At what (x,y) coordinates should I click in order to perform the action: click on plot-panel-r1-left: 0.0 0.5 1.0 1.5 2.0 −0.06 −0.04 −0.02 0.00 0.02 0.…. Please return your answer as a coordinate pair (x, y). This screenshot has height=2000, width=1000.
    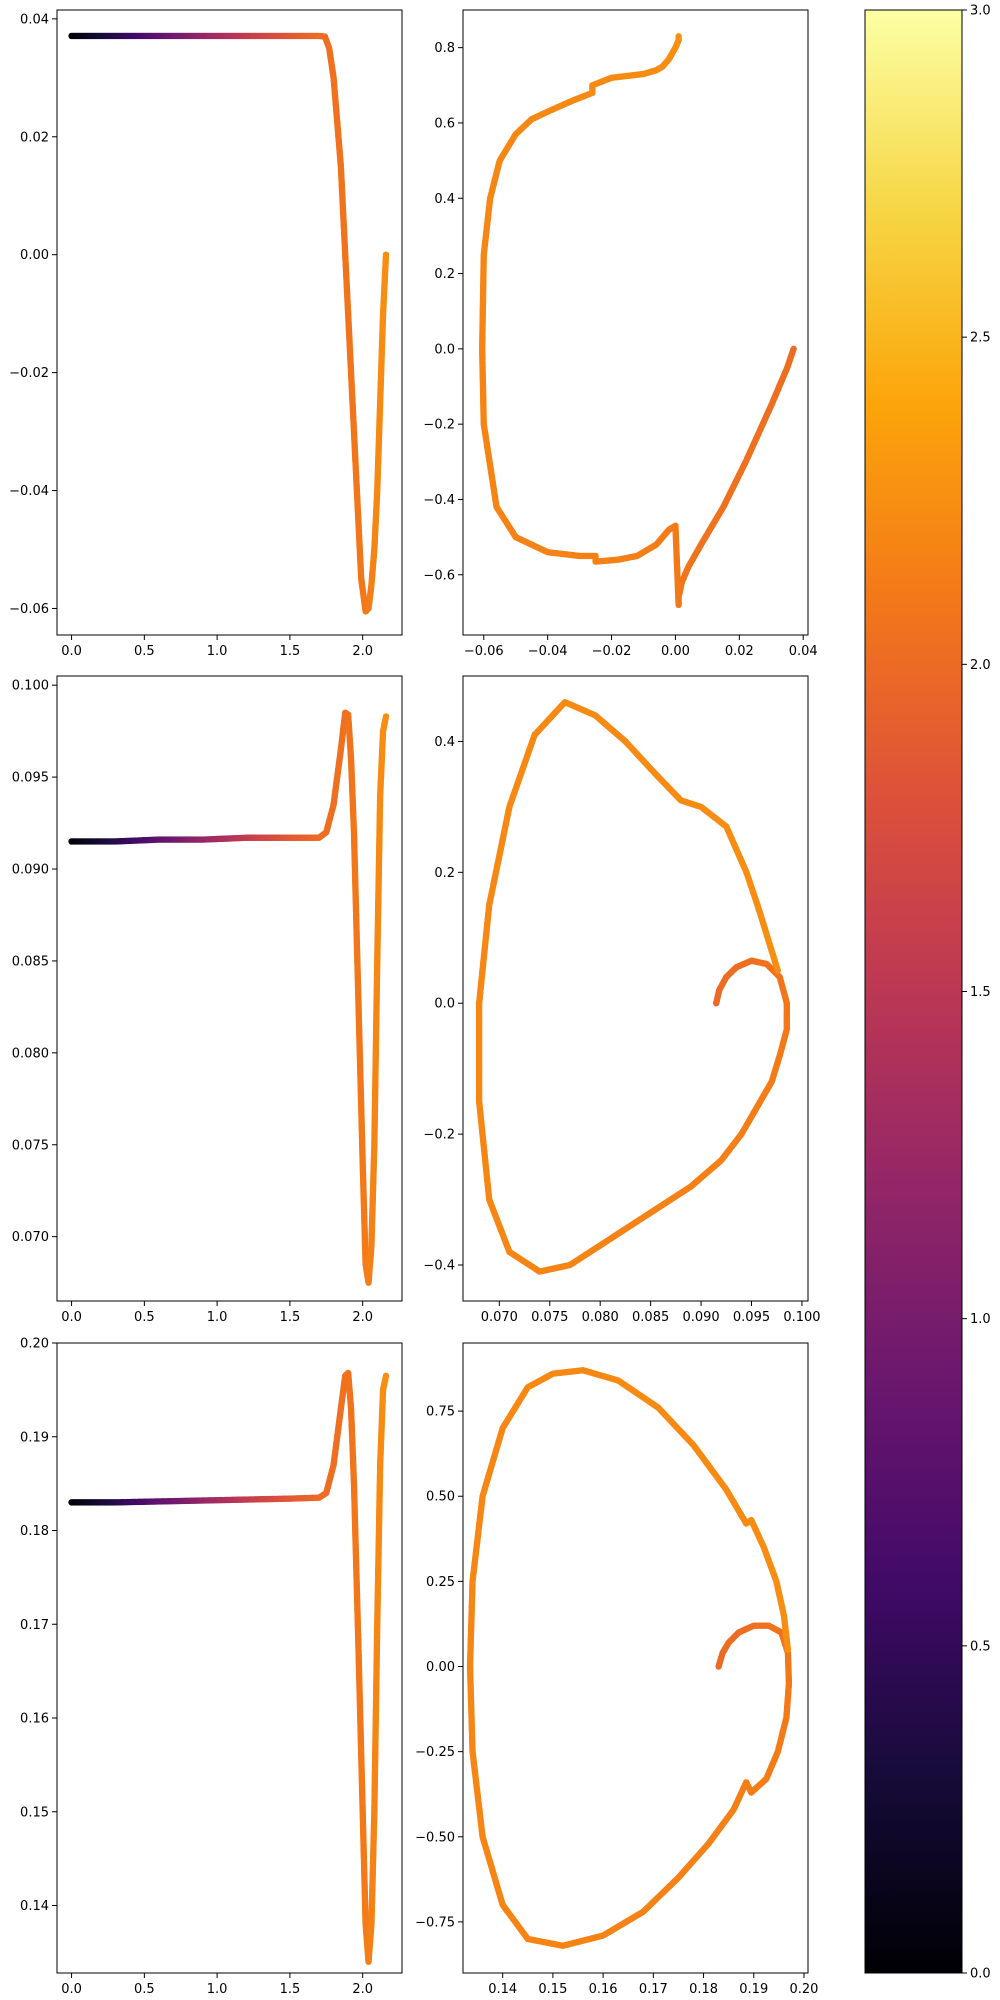
    Looking at the image, I should click on (206, 334).